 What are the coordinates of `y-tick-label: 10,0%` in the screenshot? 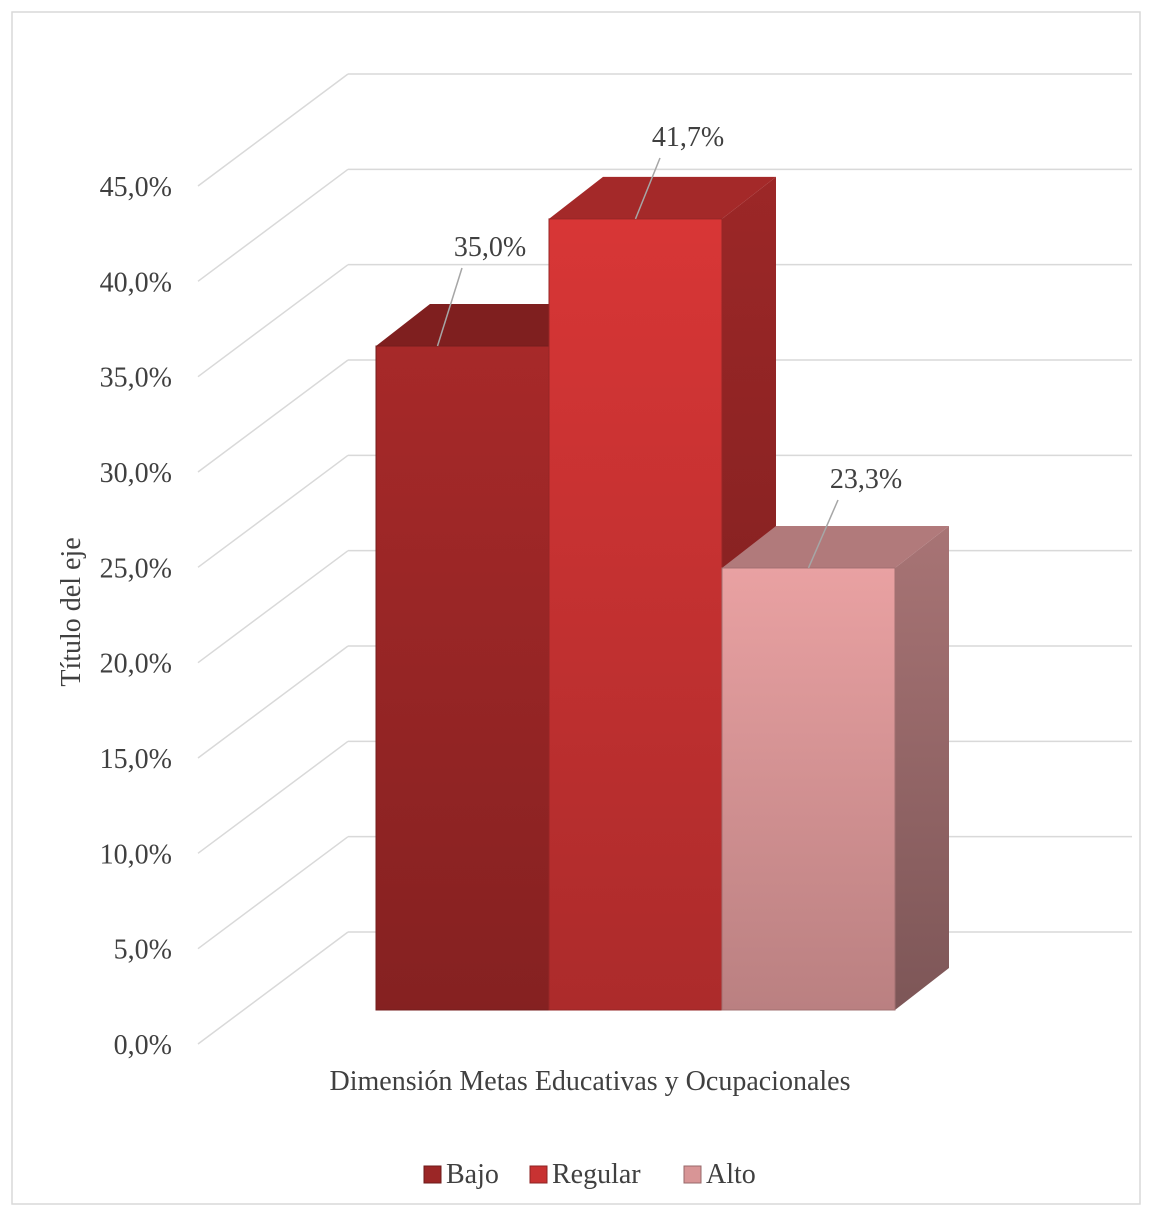 It's located at (136, 854).